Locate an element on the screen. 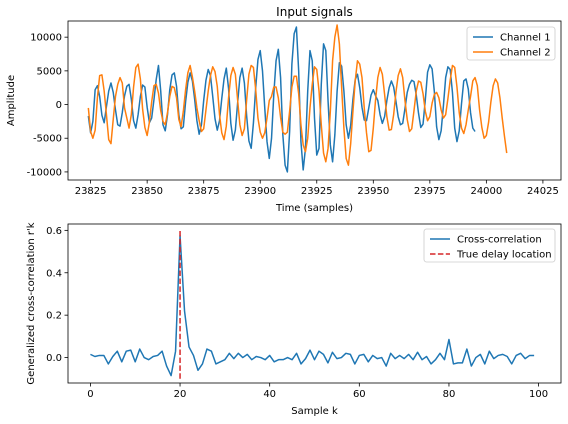 This screenshot has height=424, width=568. y-tick-label: -10000 is located at coordinates (44, 172).